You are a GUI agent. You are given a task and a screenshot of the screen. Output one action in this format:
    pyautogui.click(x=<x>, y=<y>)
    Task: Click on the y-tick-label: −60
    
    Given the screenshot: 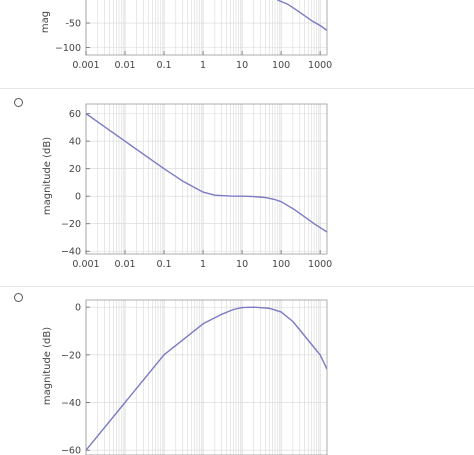 What is the action you would take?
    pyautogui.click(x=71, y=450)
    